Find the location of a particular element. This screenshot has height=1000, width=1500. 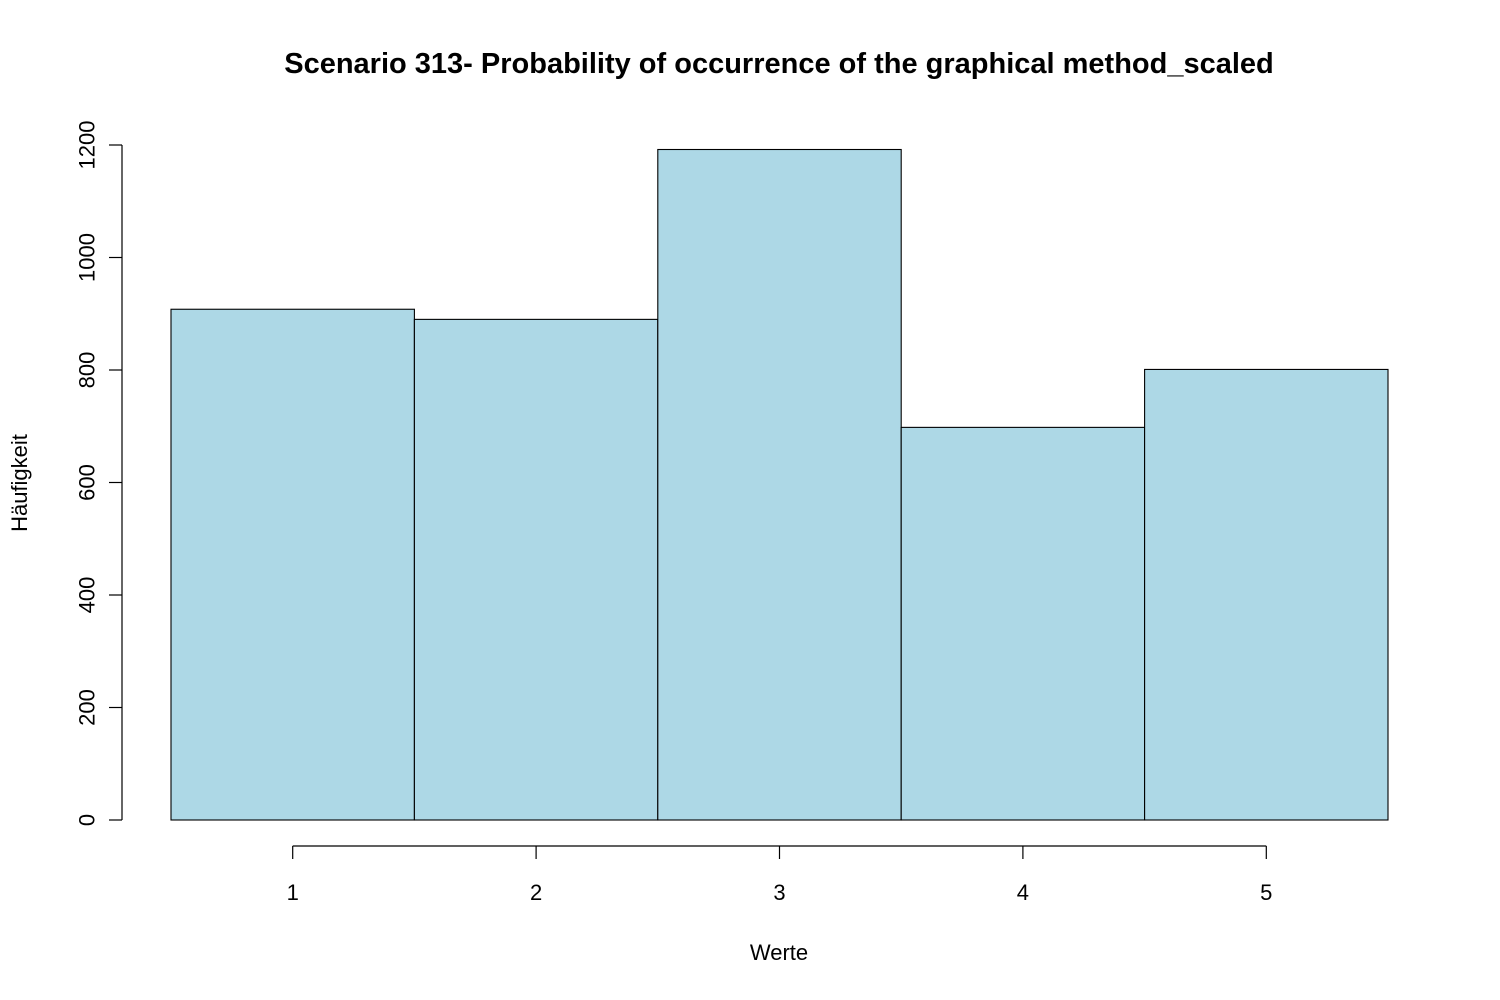

x-ticks: 1 2 3 4 5 is located at coordinates (779, 875).